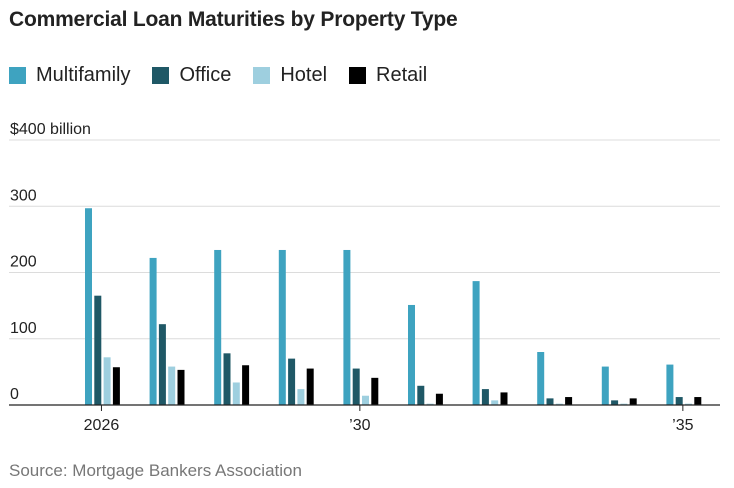 The width and height of the screenshot is (734, 488). What do you see at coordinates (402, 75) in the screenshot?
I see `legend-label-retail: Retail` at bounding box center [402, 75].